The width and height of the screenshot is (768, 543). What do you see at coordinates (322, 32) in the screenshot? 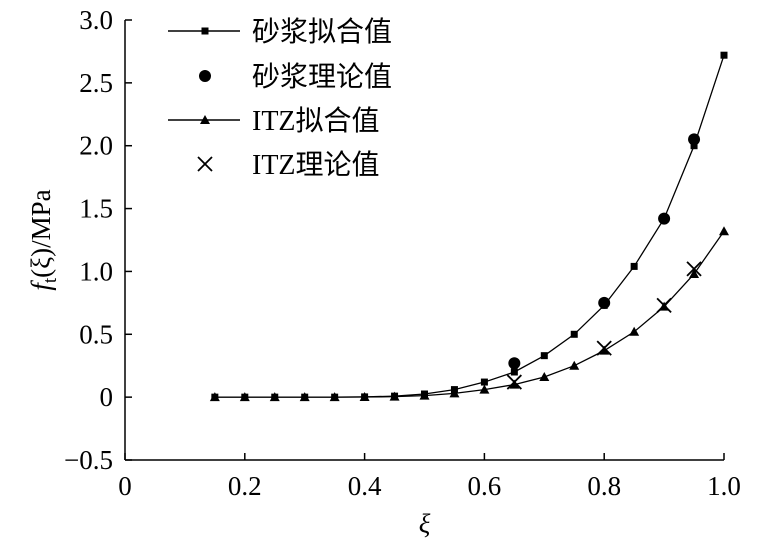
I see `legend-label: 砂浆拟合值` at bounding box center [322, 32].